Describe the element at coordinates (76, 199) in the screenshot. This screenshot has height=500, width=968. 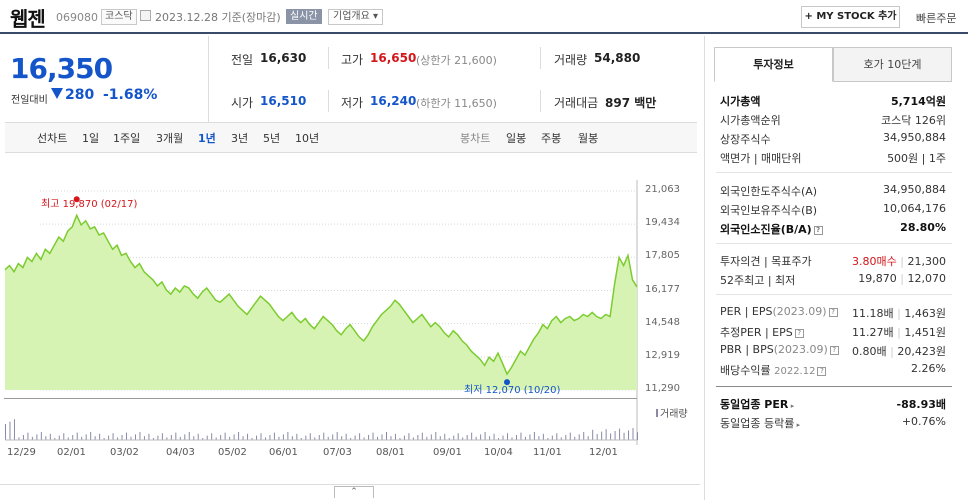
I see `high-marker` at that location.